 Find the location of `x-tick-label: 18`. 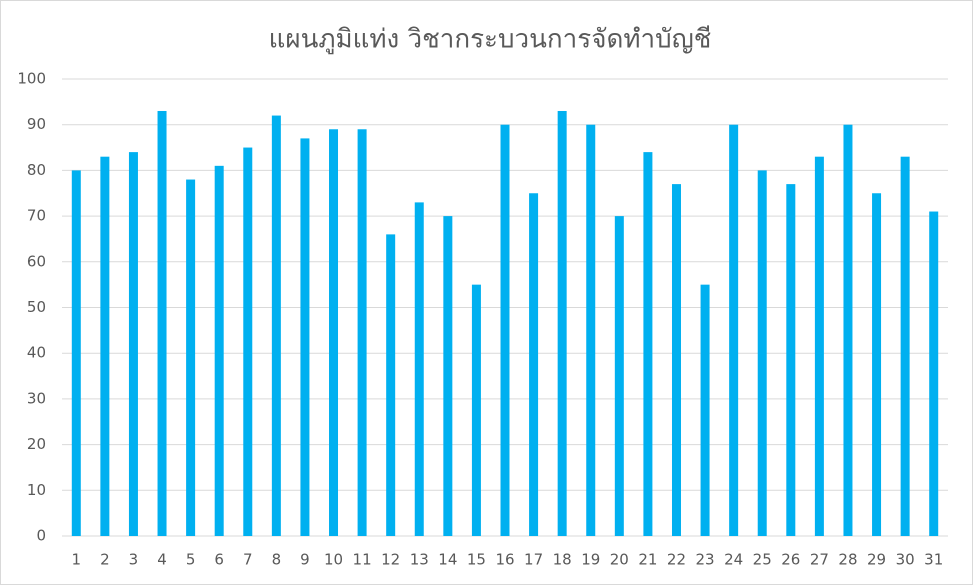

x-tick-label: 18 is located at coordinates (562, 560).